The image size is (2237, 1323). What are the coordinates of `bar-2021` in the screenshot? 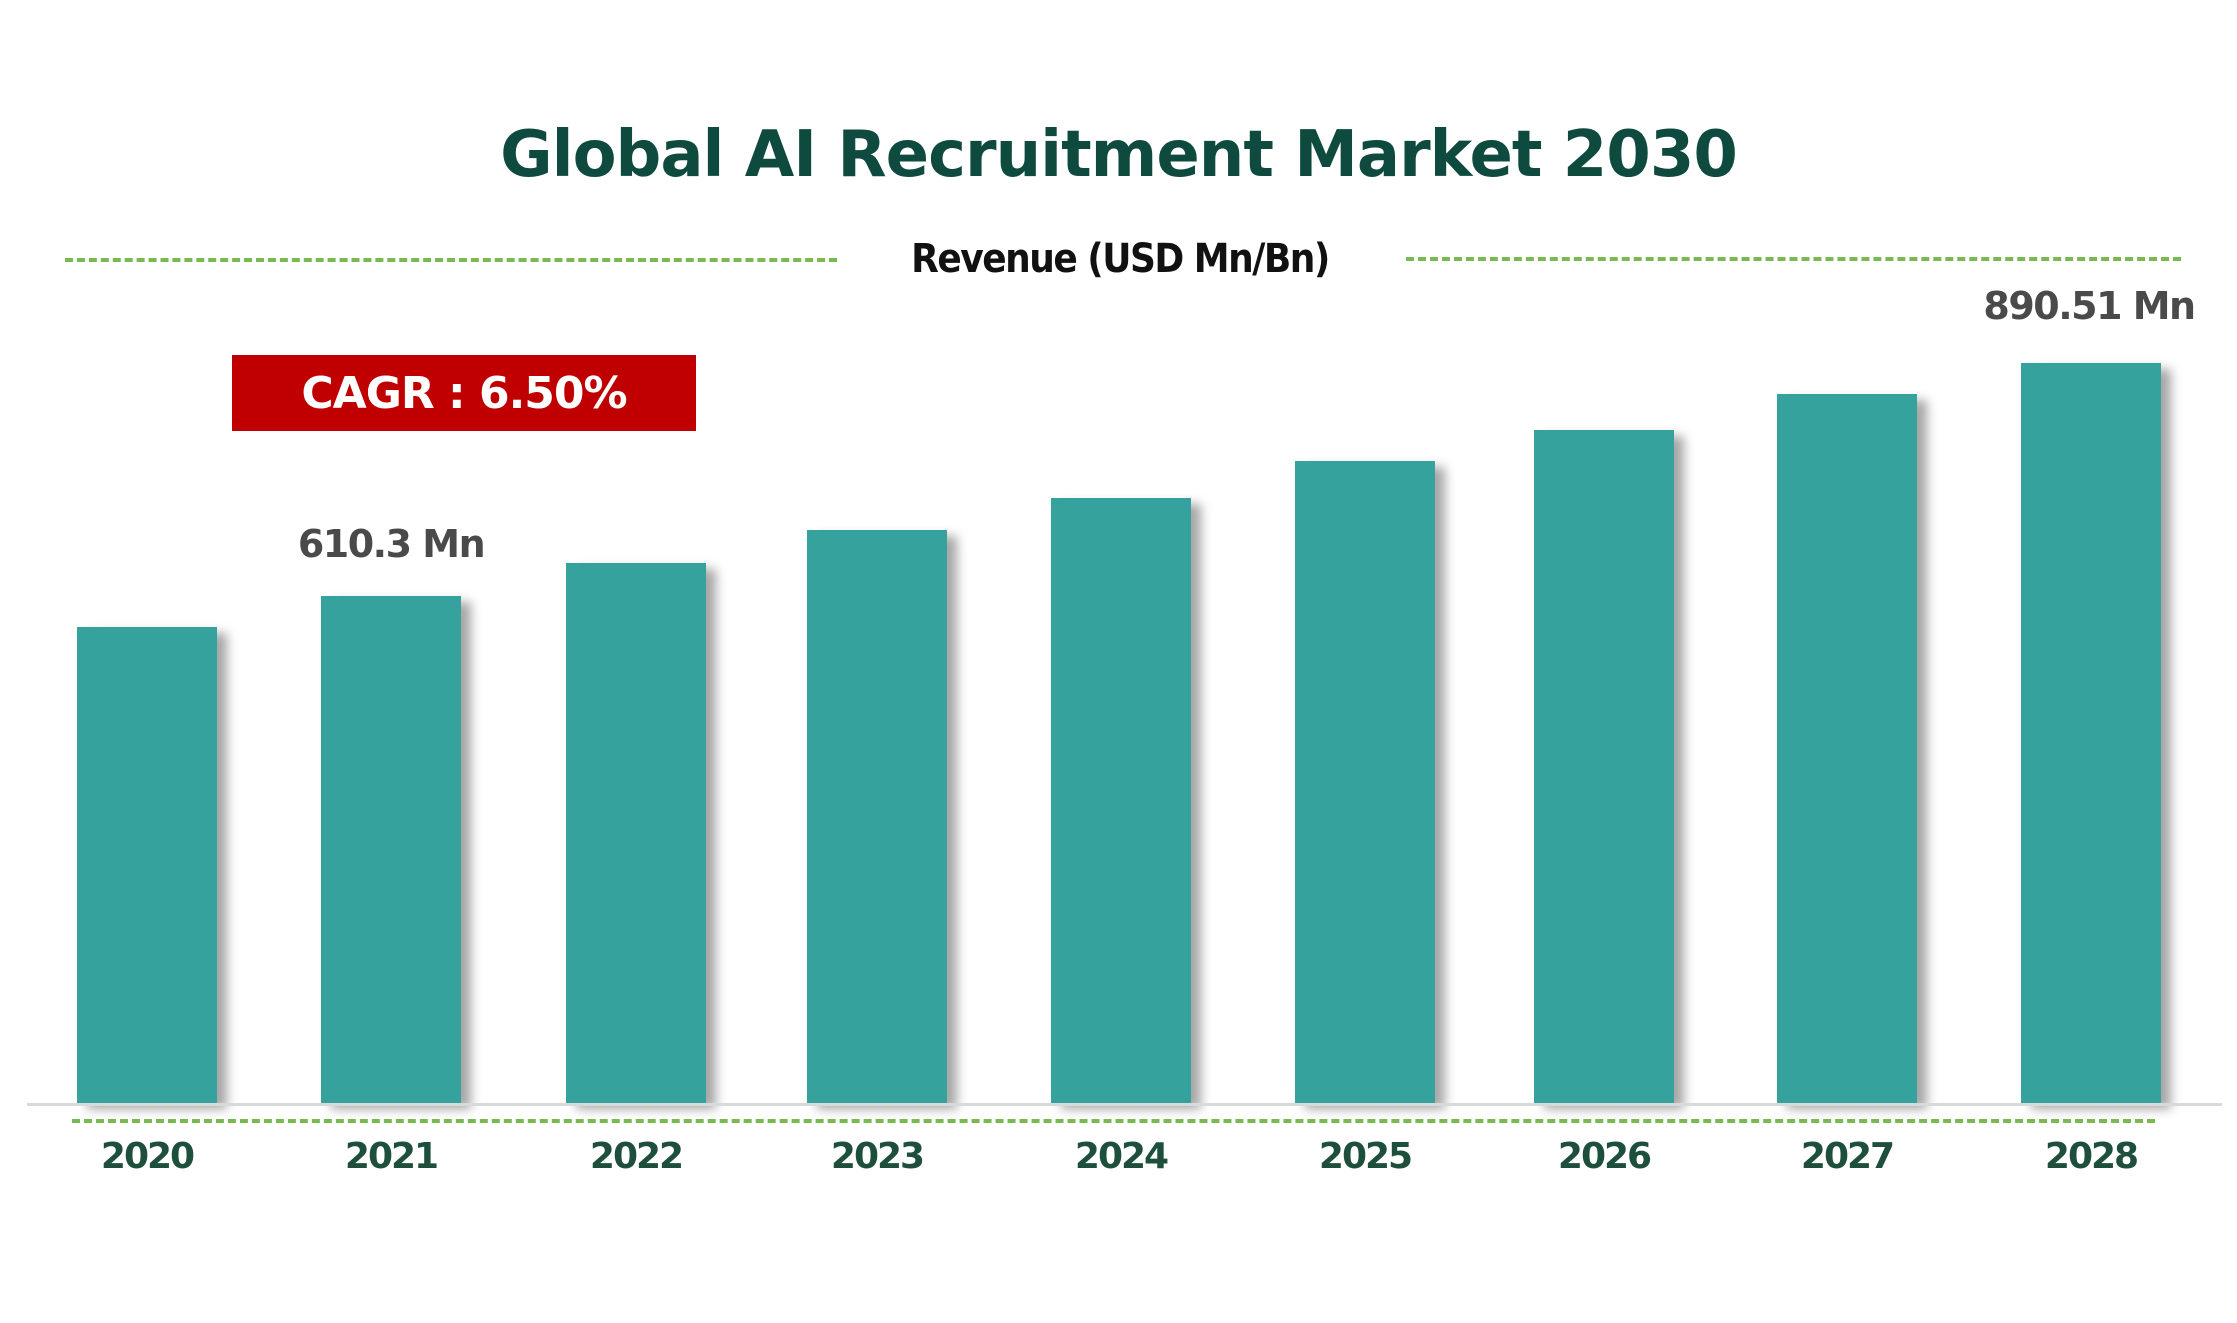 It's located at (391, 849).